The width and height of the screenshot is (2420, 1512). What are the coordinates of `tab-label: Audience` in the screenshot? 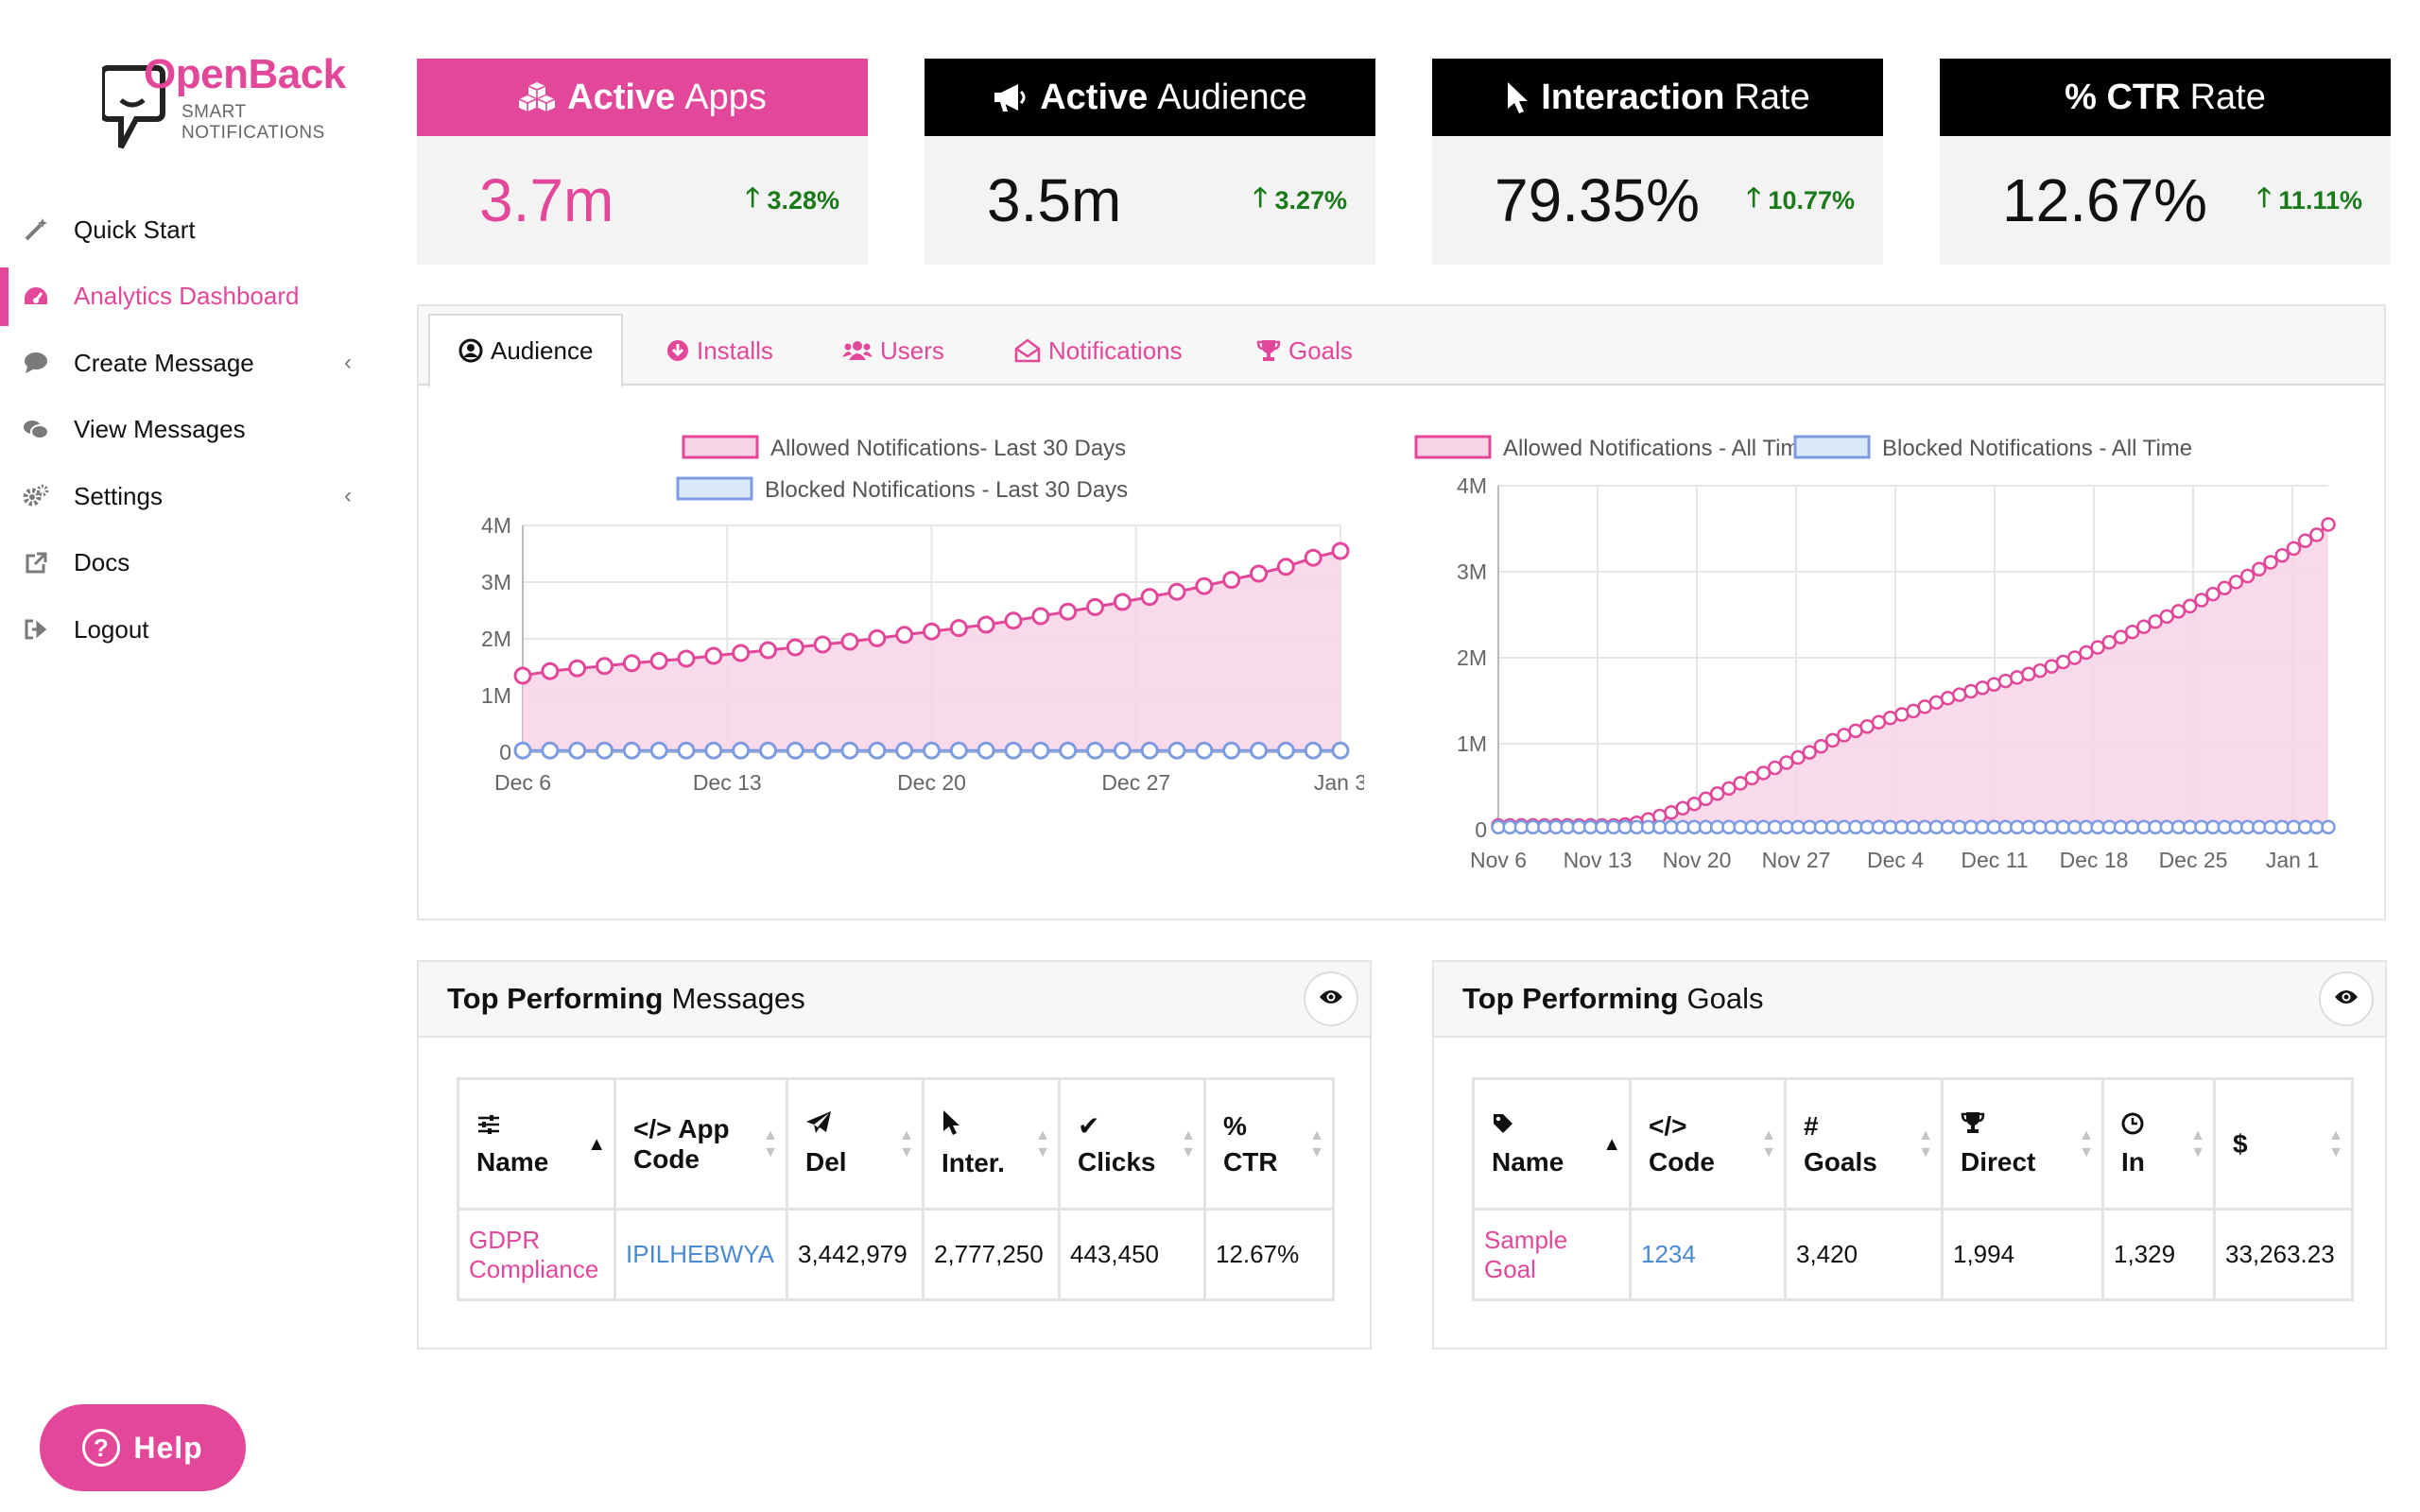 It's located at (543, 350).